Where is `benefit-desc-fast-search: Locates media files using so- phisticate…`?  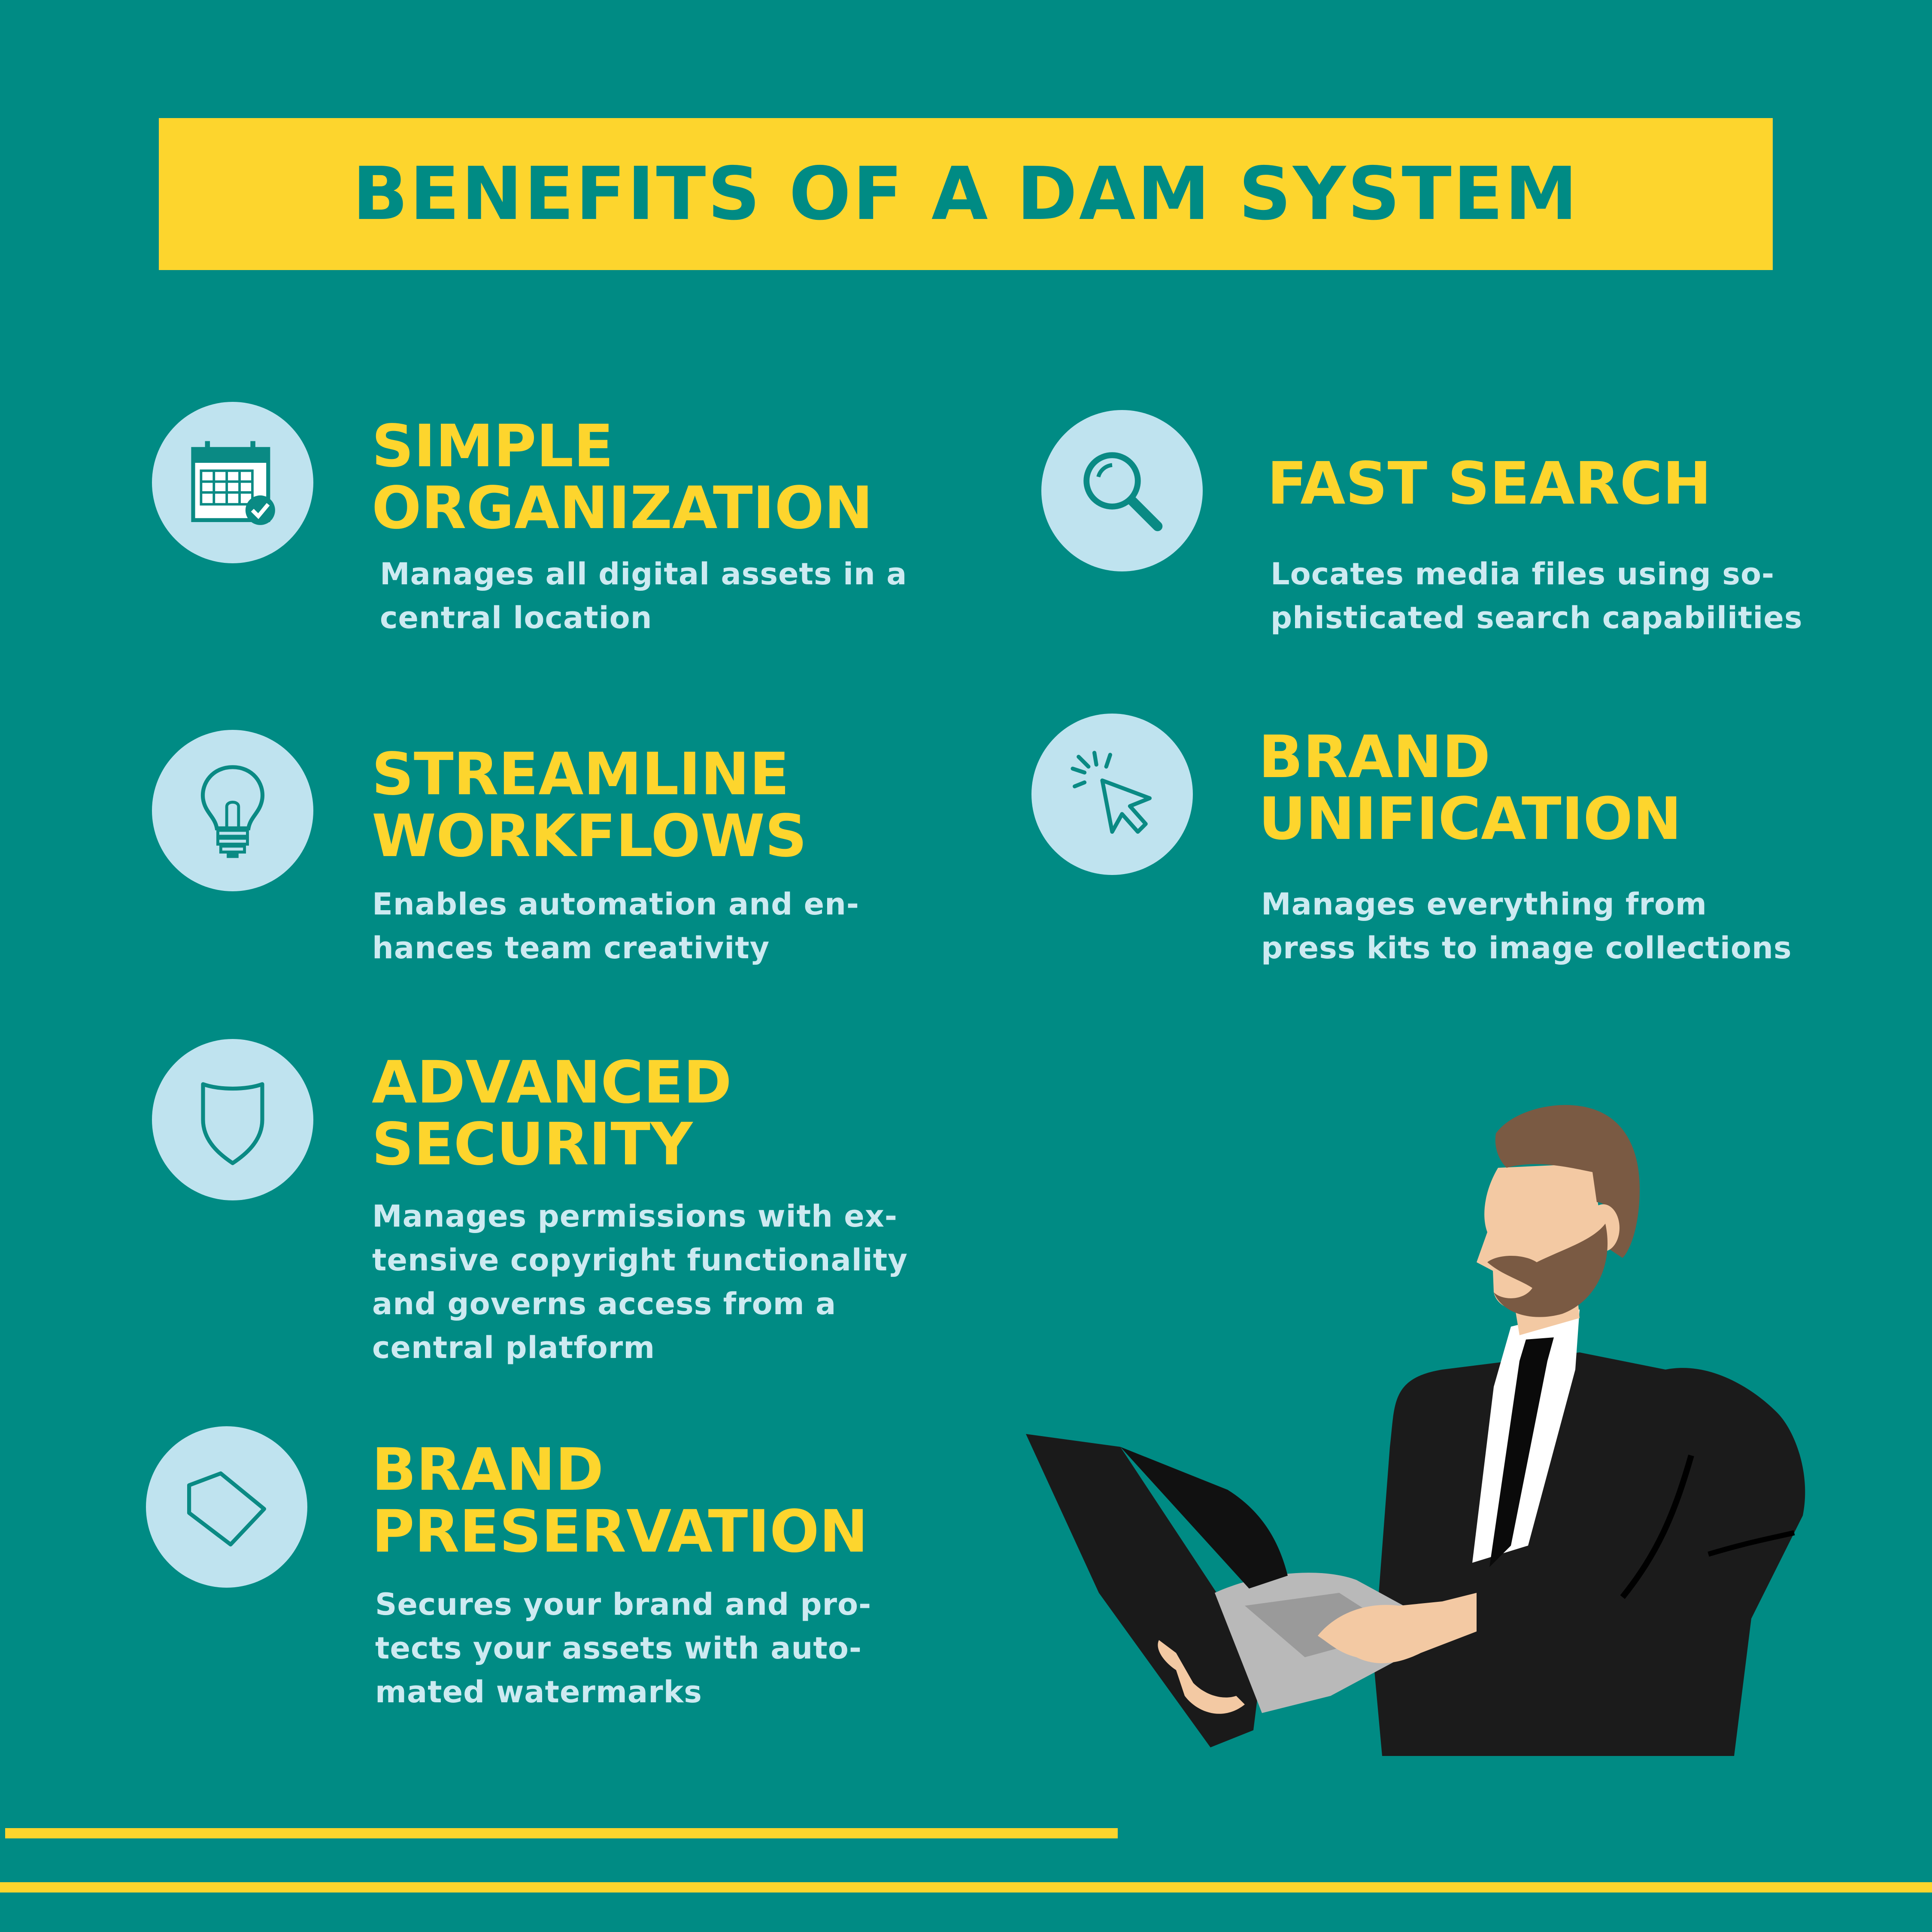 benefit-desc-fast-search: Locates media files using so- phisticate… is located at coordinates (1537, 596).